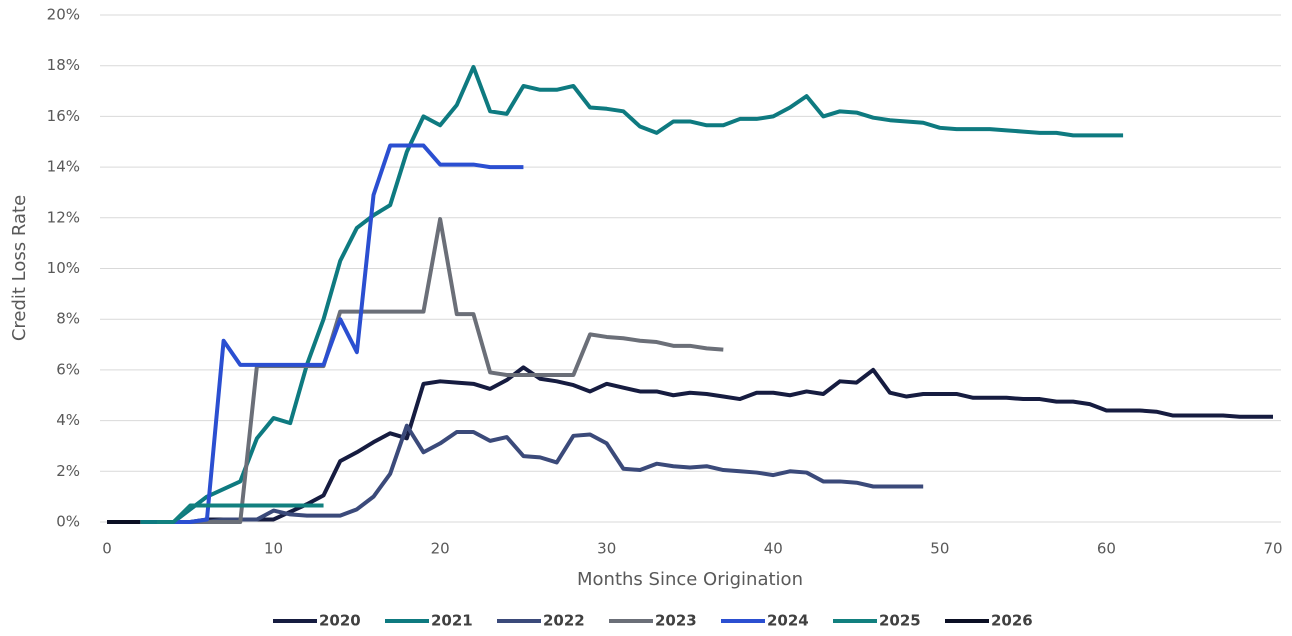  I want to click on y-tick-label: 18%, so click(63, 65).